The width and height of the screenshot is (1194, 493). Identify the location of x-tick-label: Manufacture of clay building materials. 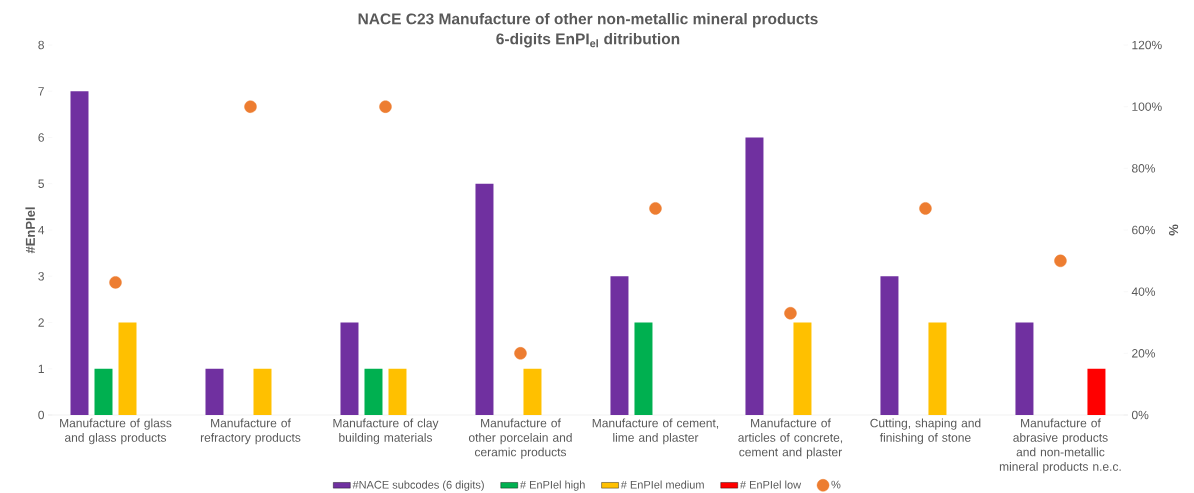
(386, 431).